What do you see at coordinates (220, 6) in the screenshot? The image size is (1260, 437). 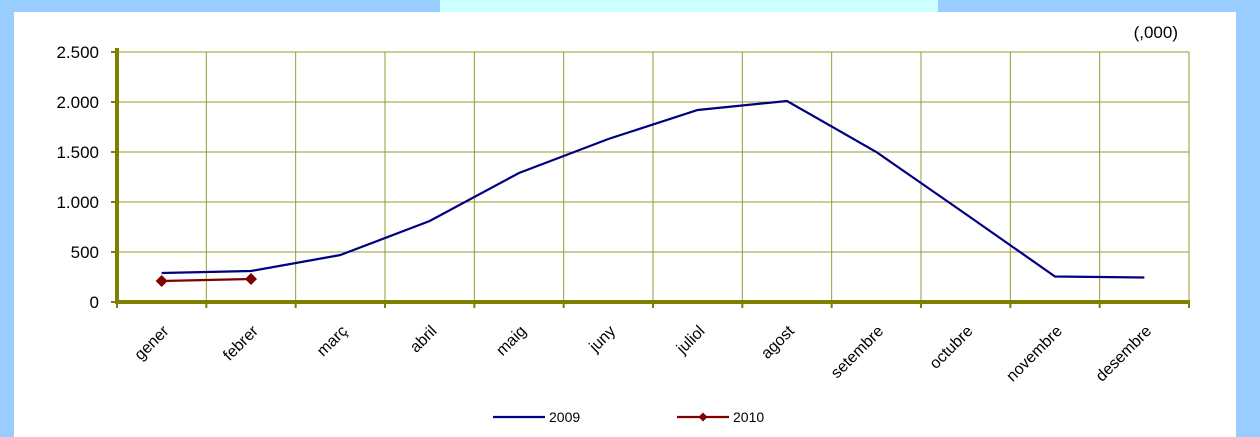 I see `frame-top-left-band` at bounding box center [220, 6].